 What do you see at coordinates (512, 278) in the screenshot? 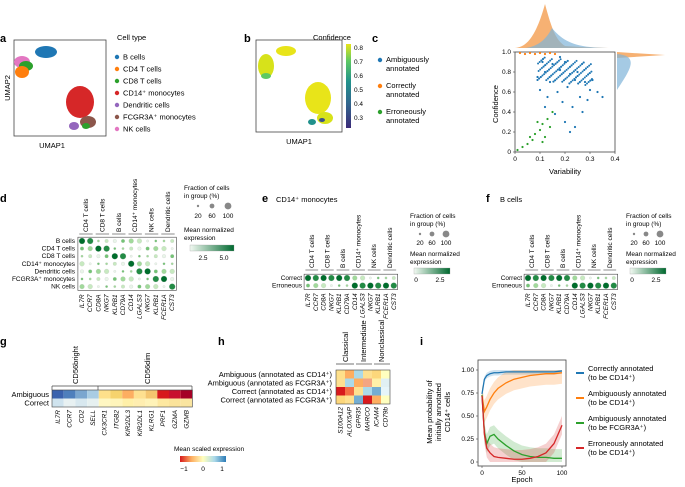
I see `row-label: Correct` at bounding box center [512, 278].